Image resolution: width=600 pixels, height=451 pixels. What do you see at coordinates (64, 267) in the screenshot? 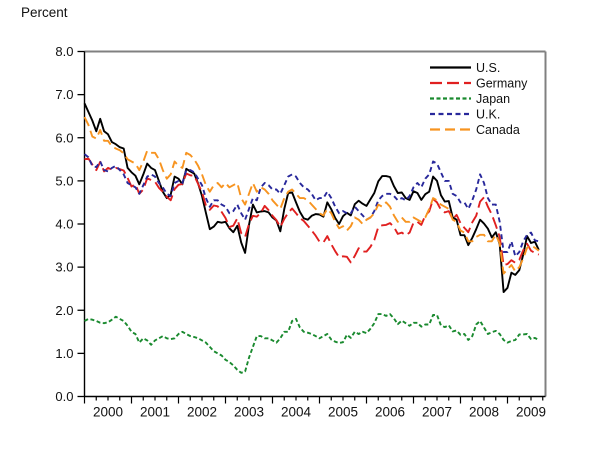
I see `y-tick-label-3.0: 3.0` at bounding box center [64, 267].